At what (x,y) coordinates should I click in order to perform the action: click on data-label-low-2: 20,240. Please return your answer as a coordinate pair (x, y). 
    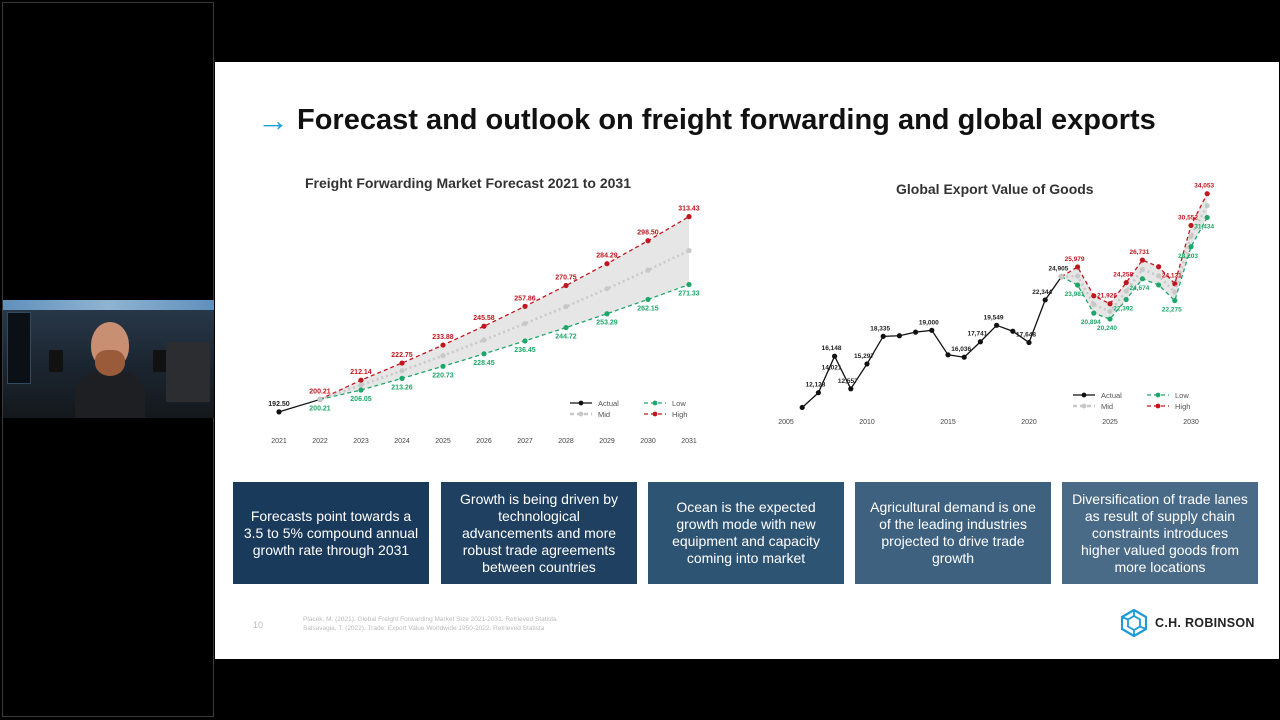
    Looking at the image, I should click on (1107, 328).